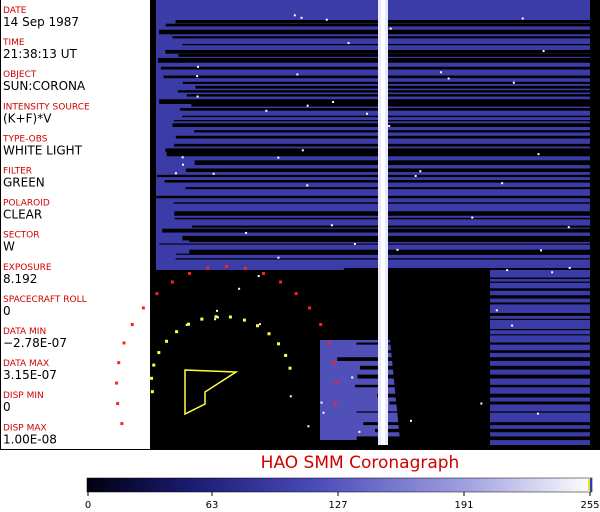 This screenshot has width=600, height=512. Describe the element at coordinates (22, 215) in the screenshot. I see `field-value: CLEAR` at that location.